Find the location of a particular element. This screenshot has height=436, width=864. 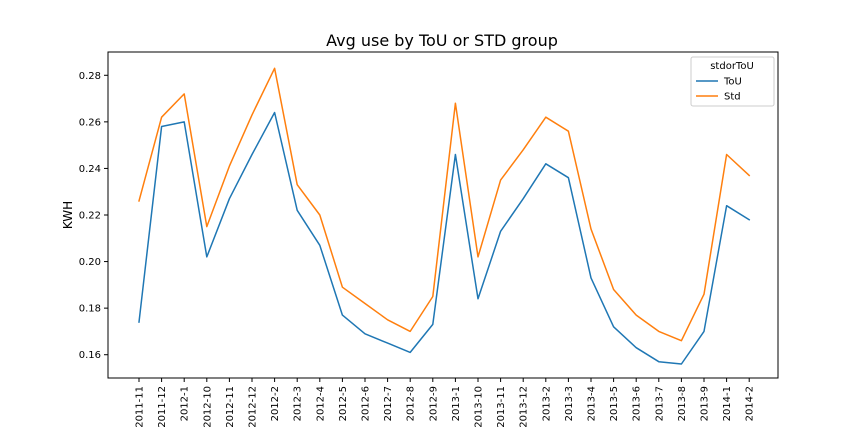

x-tick-label: 2012-8 is located at coordinates (411, 403).